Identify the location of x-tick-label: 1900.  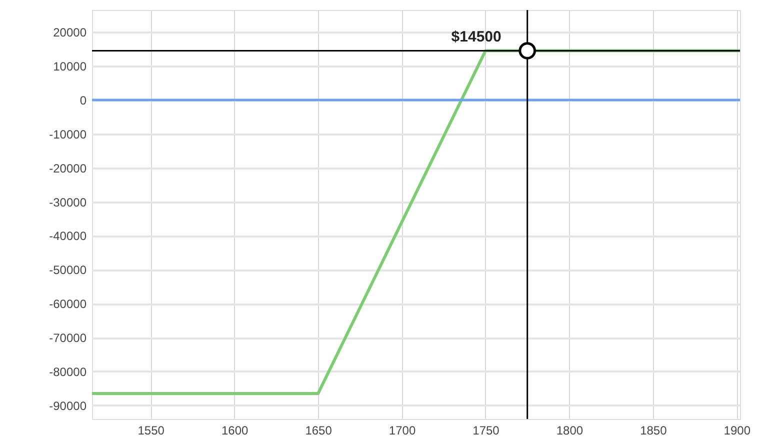
(737, 431).